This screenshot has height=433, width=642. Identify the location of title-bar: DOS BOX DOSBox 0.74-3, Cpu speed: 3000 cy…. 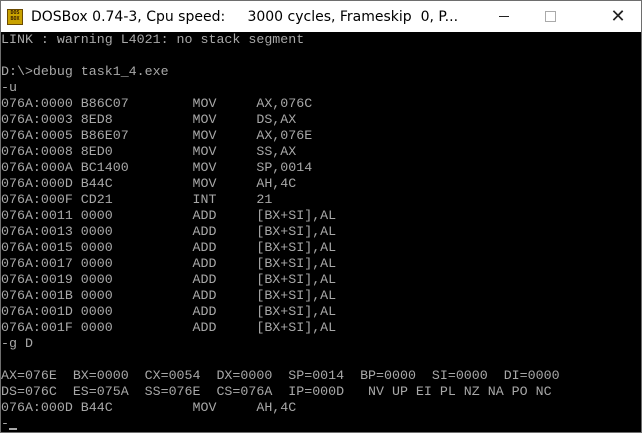
(321, 16).